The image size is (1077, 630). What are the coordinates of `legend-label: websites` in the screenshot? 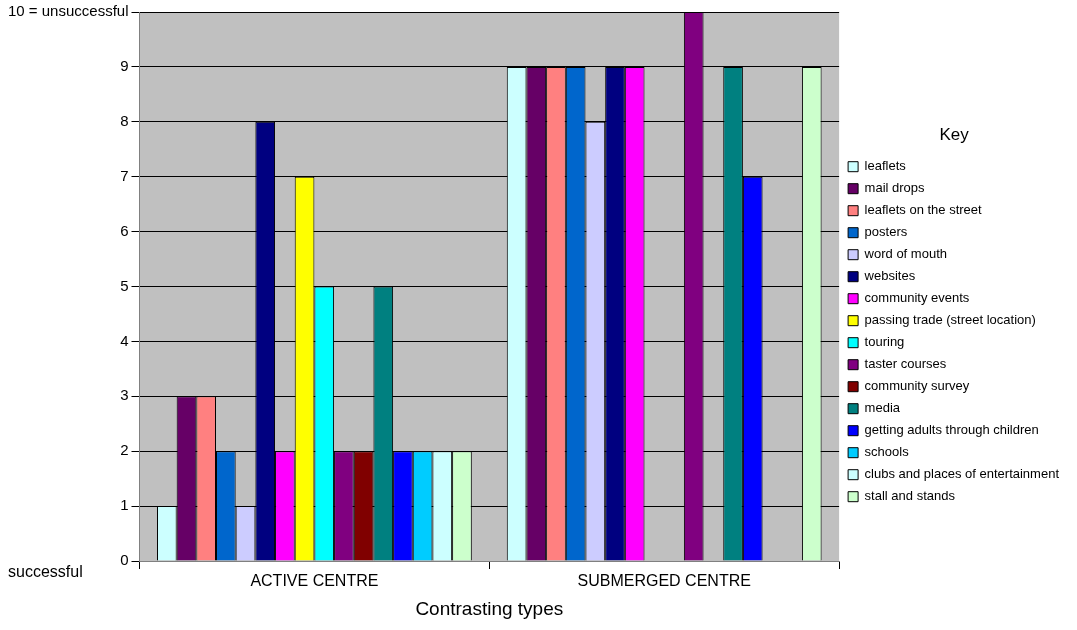 It's located at (889, 276).